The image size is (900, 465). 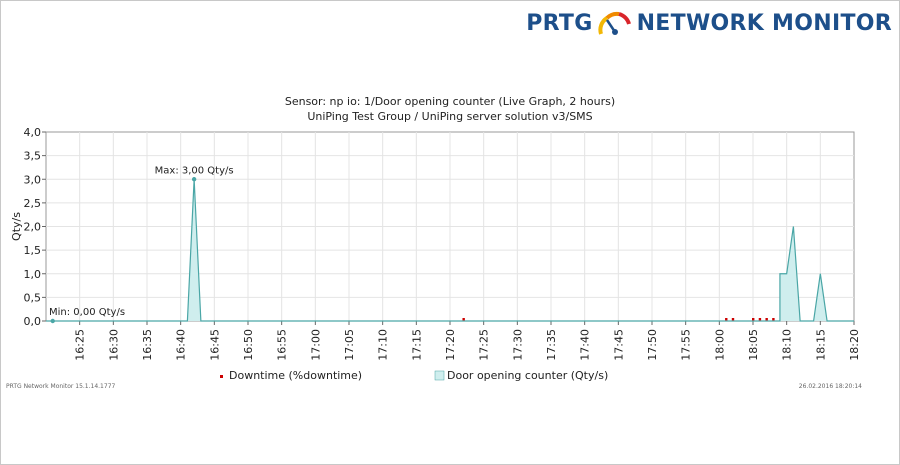 What do you see at coordinates (349, 345) in the screenshot?
I see `x-tick-label: 17:05` at bounding box center [349, 345].